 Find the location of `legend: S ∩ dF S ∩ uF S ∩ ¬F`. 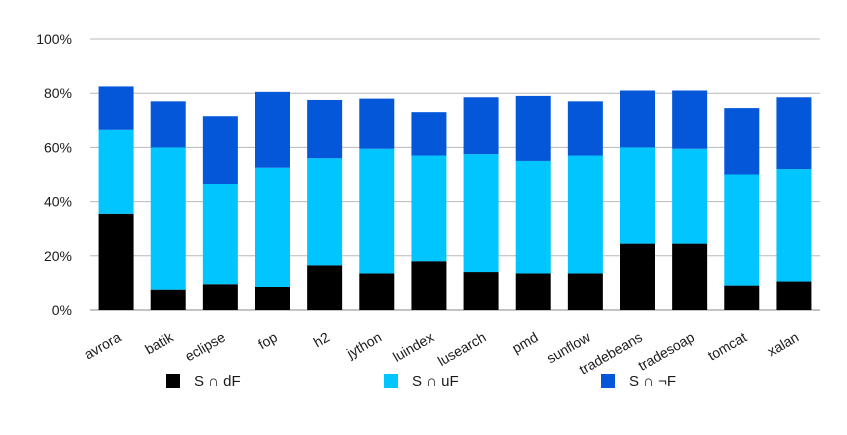

legend: S ∩ dF S ∩ uF S ∩ ¬F is located at coordinates (421, 381).